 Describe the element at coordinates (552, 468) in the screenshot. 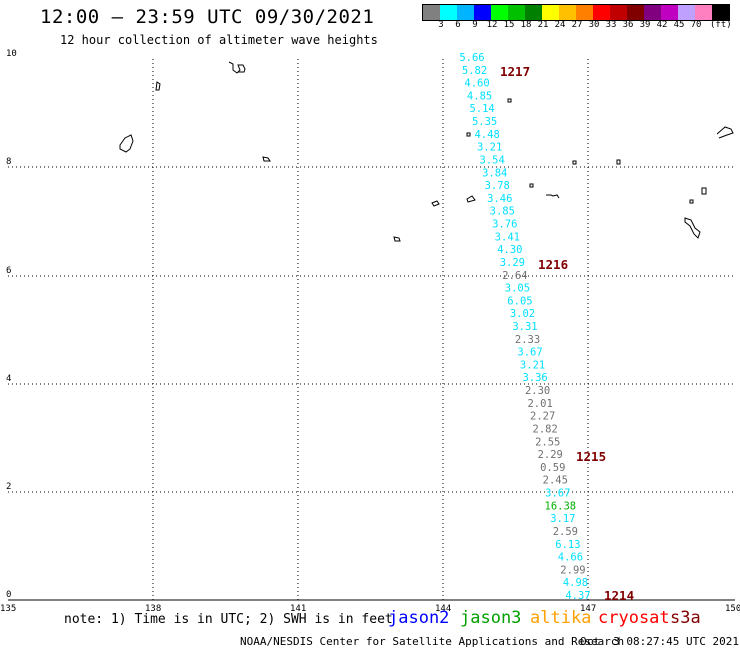

I see `swh-value: 0.59` at that location.